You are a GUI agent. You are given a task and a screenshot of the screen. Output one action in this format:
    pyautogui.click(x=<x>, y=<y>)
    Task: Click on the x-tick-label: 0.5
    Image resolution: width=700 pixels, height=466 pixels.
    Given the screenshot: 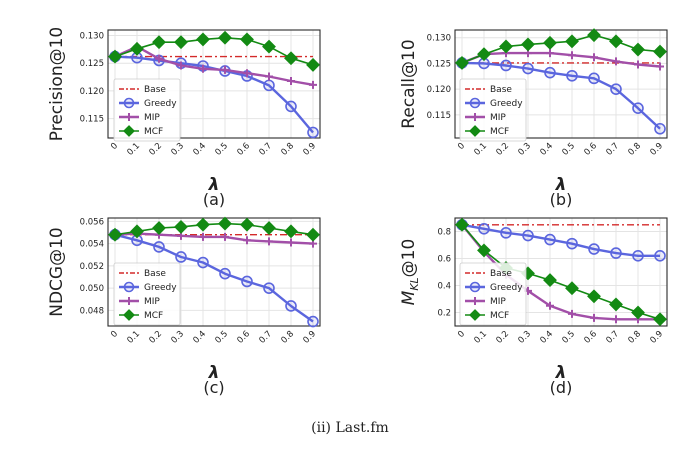 What is the action you would take?
    pyautogui.click(x=568, y=149)
    